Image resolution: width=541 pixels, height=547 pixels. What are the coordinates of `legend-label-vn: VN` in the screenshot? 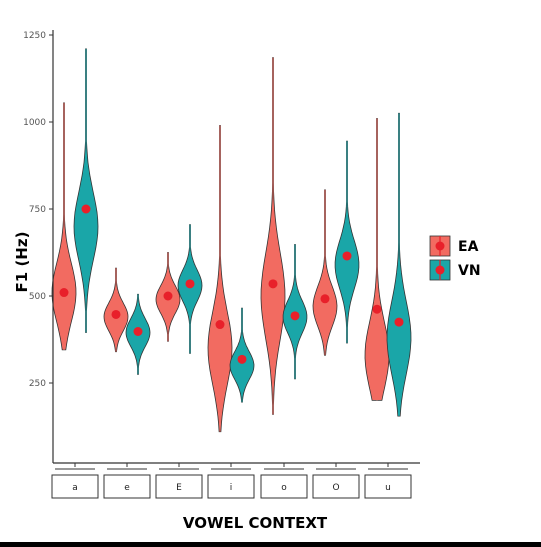 It's located at (469, 271).